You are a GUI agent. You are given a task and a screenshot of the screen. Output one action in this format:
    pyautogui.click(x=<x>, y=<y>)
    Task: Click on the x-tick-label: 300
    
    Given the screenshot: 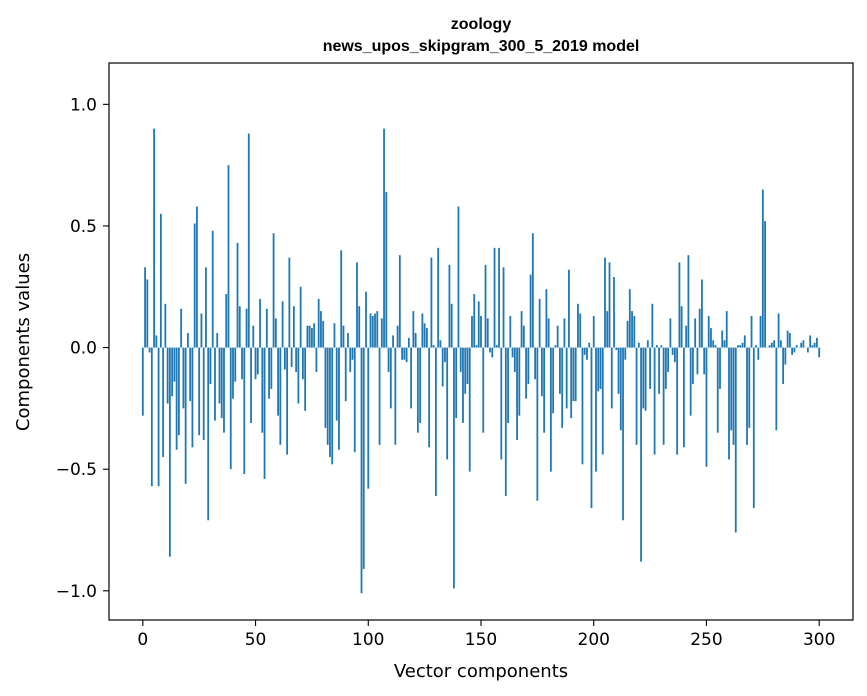 What is the action you would take?
    pyautogui.click(x=819, y=640)
    